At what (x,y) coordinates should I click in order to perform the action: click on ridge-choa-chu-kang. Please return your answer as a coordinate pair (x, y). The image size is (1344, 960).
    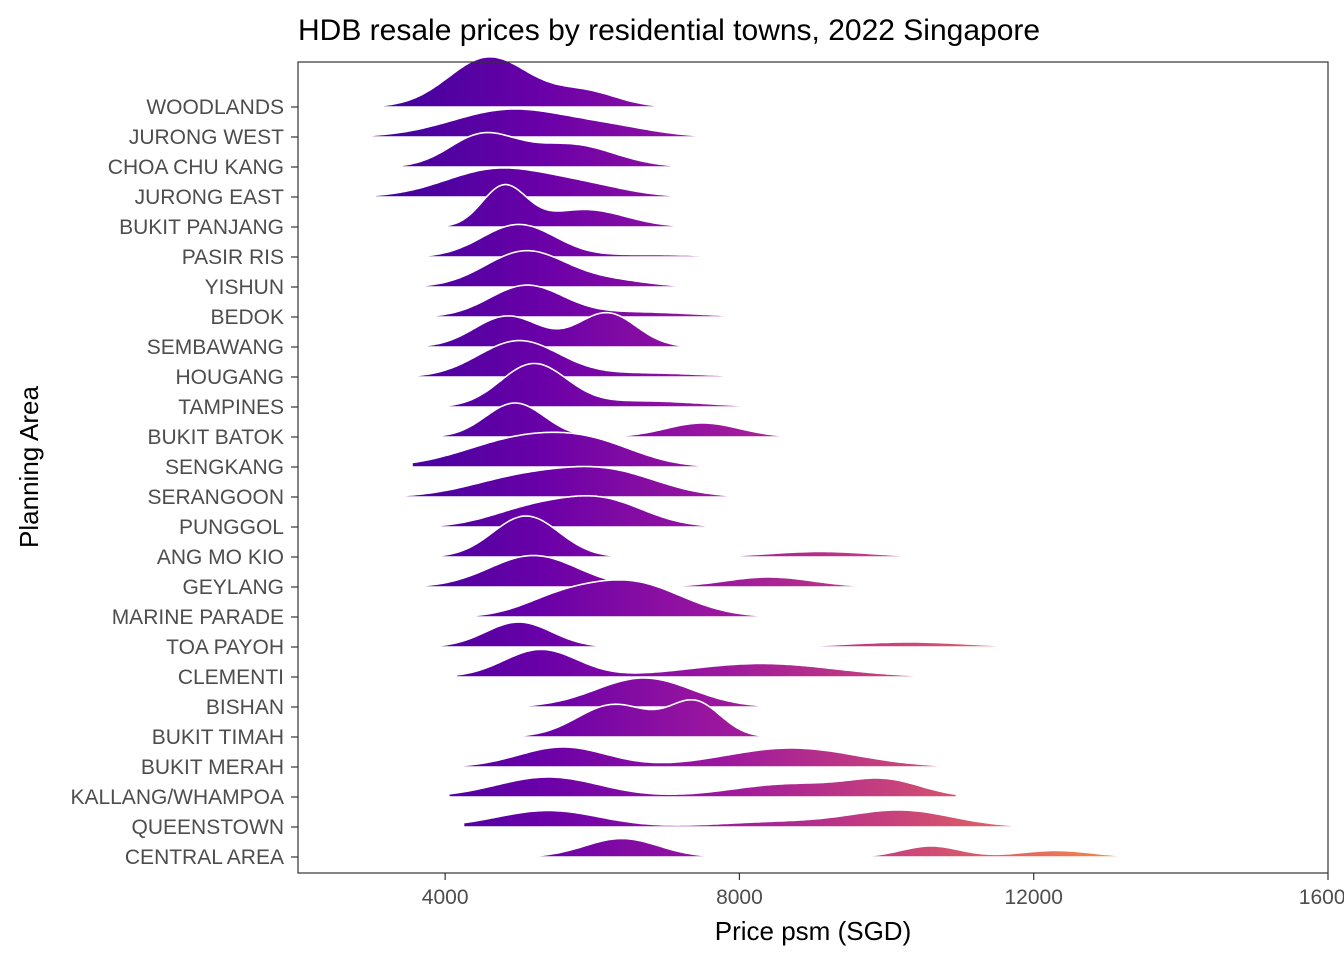
    Looking at the image, I should click on (533, 149).